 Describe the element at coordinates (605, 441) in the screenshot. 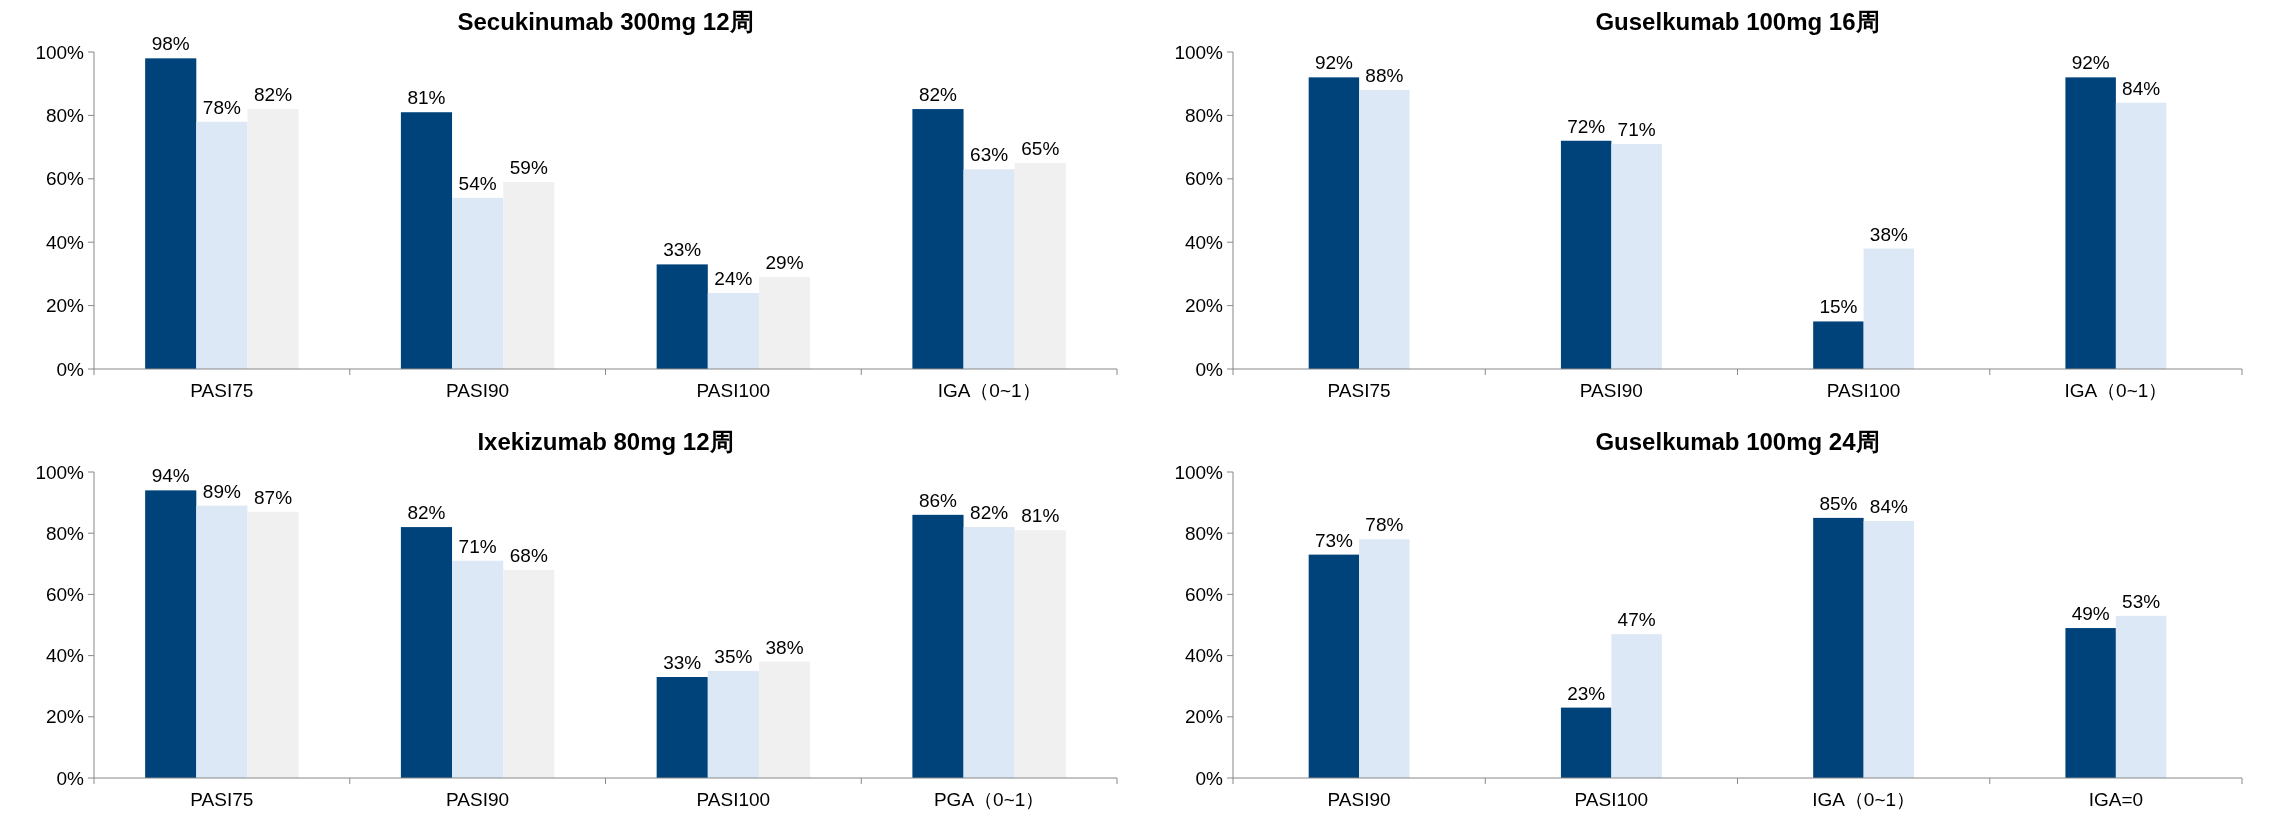

I see `chart-title: Ixekizumab 80mg 12周` at that location.